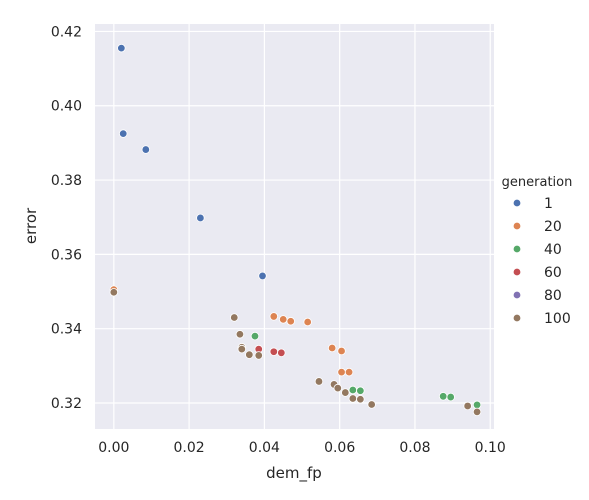 The width and height of the screenshot is (589, 500). I want to click on legend-entries: 1 20 40 60 80 100, so click(541, 261).